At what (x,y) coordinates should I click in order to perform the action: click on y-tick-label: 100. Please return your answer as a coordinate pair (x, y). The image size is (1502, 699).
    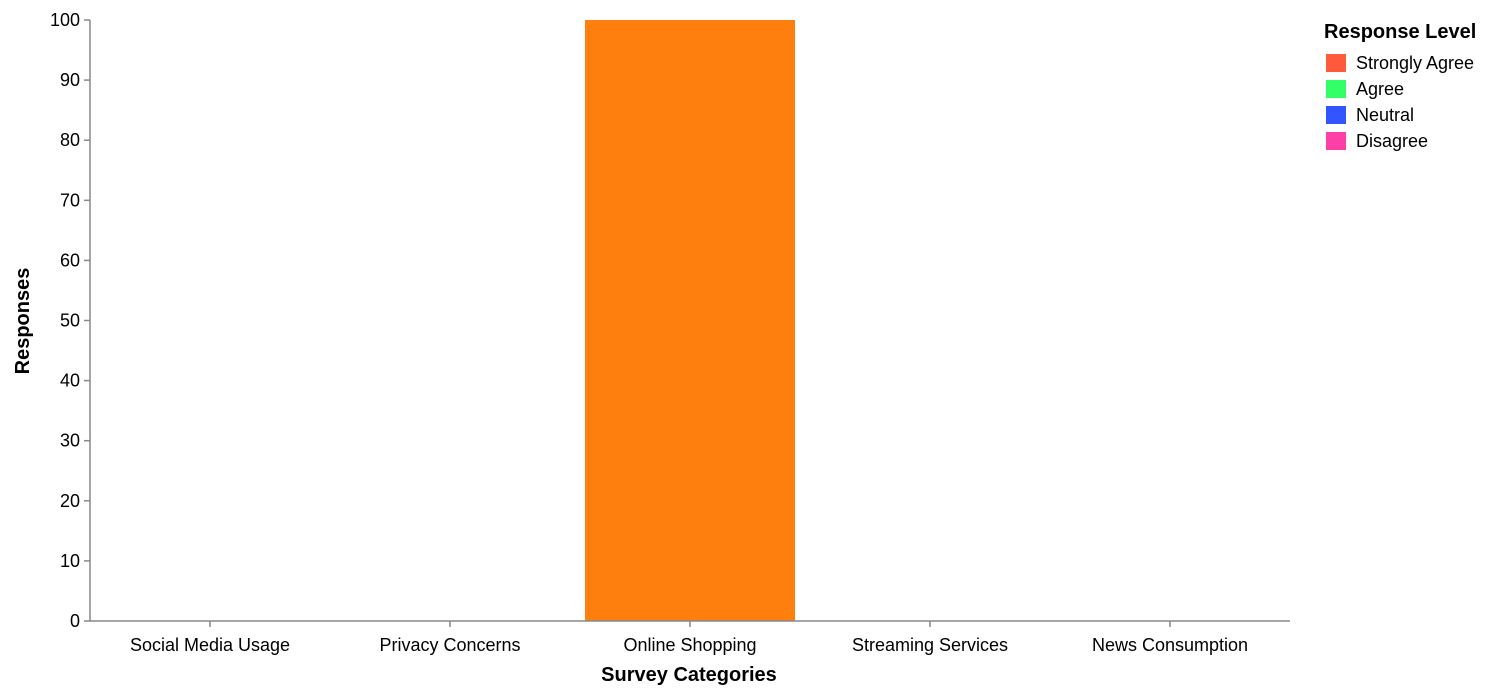
    Looking at the image, I should click on (65, 20).